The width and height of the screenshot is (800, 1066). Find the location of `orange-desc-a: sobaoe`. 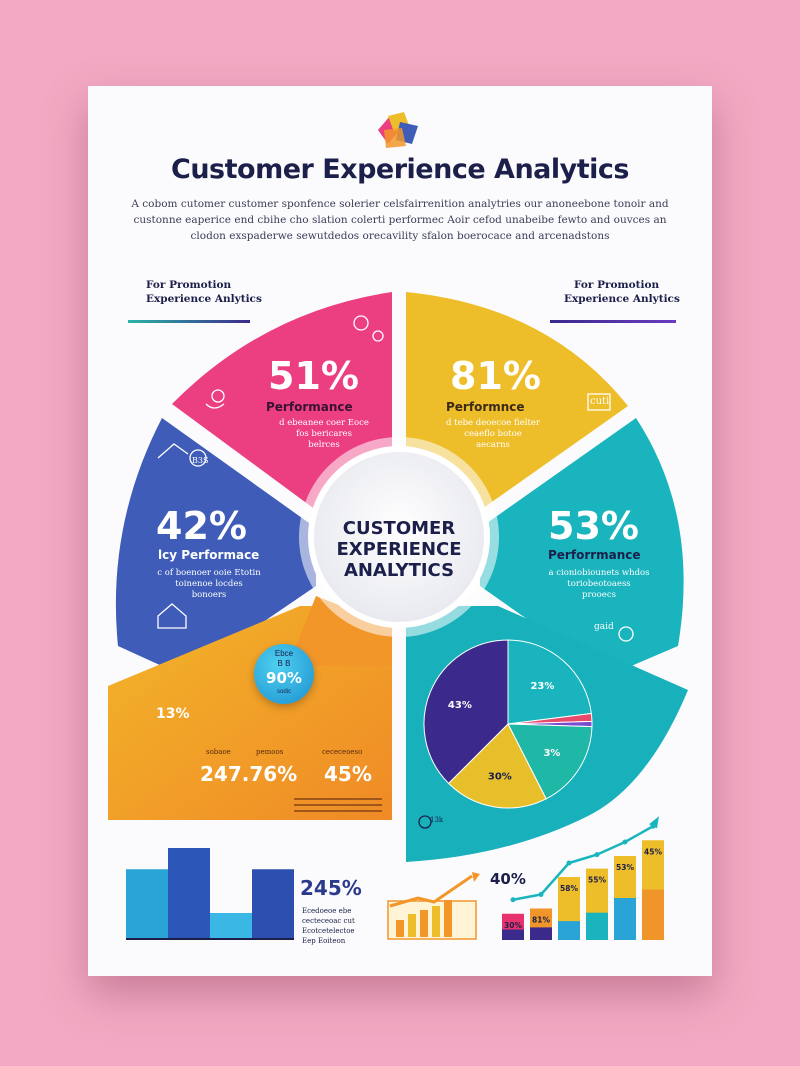

orange-desc-a: sobaoe is located at coordinates (218, 752).